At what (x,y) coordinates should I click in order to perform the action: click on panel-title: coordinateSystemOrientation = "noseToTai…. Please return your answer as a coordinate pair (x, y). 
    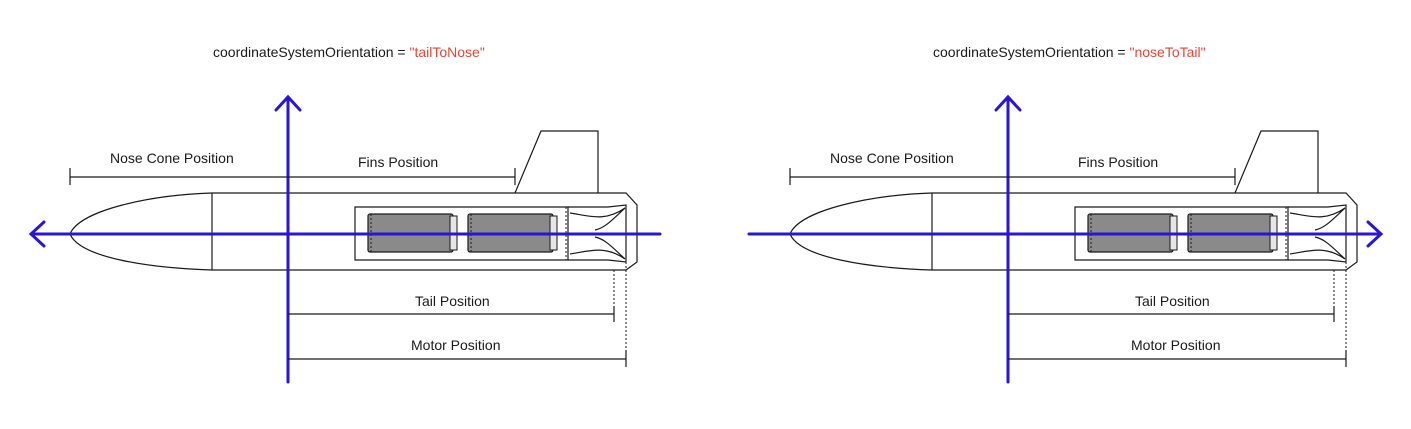
    Looking at the image, I should click on (1069, 52).